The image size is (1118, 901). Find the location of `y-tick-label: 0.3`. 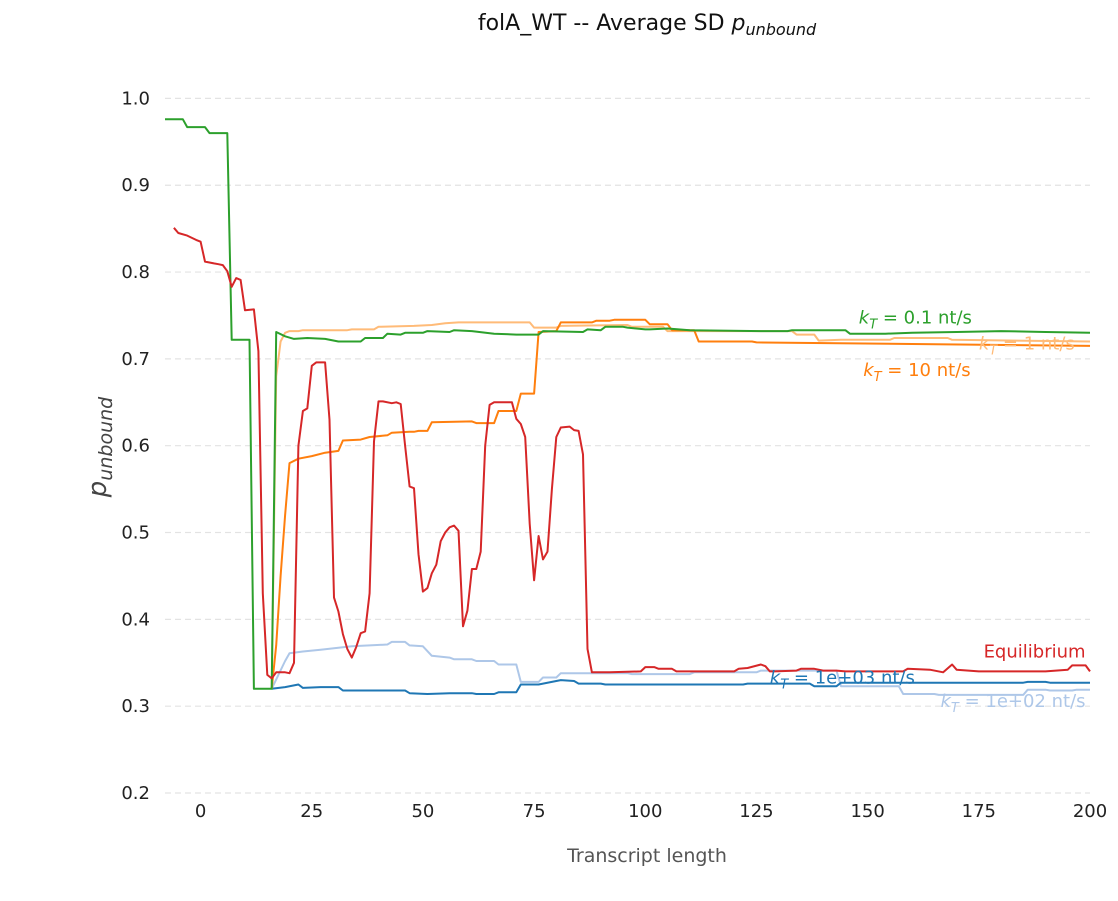

y-tick-label: 0.3 is located at coordinates (135, 706).